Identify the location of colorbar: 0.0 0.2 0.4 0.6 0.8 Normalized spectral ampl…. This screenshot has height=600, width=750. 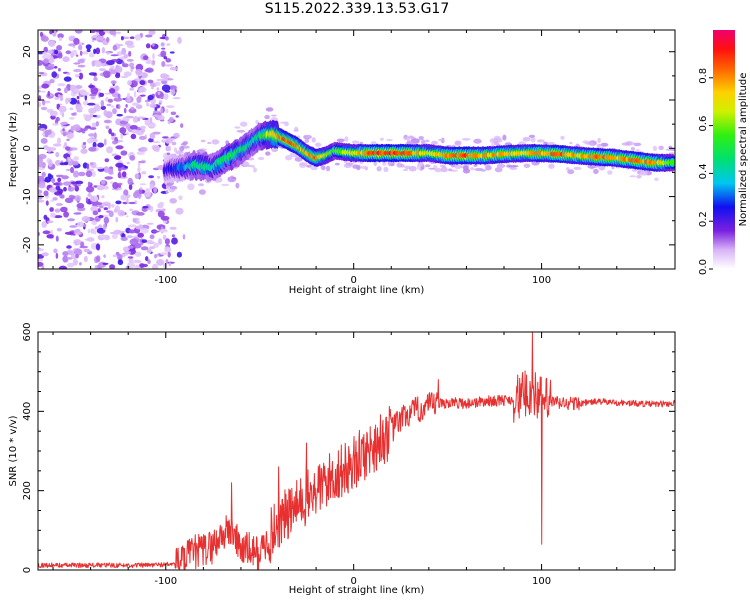
(723, 152).